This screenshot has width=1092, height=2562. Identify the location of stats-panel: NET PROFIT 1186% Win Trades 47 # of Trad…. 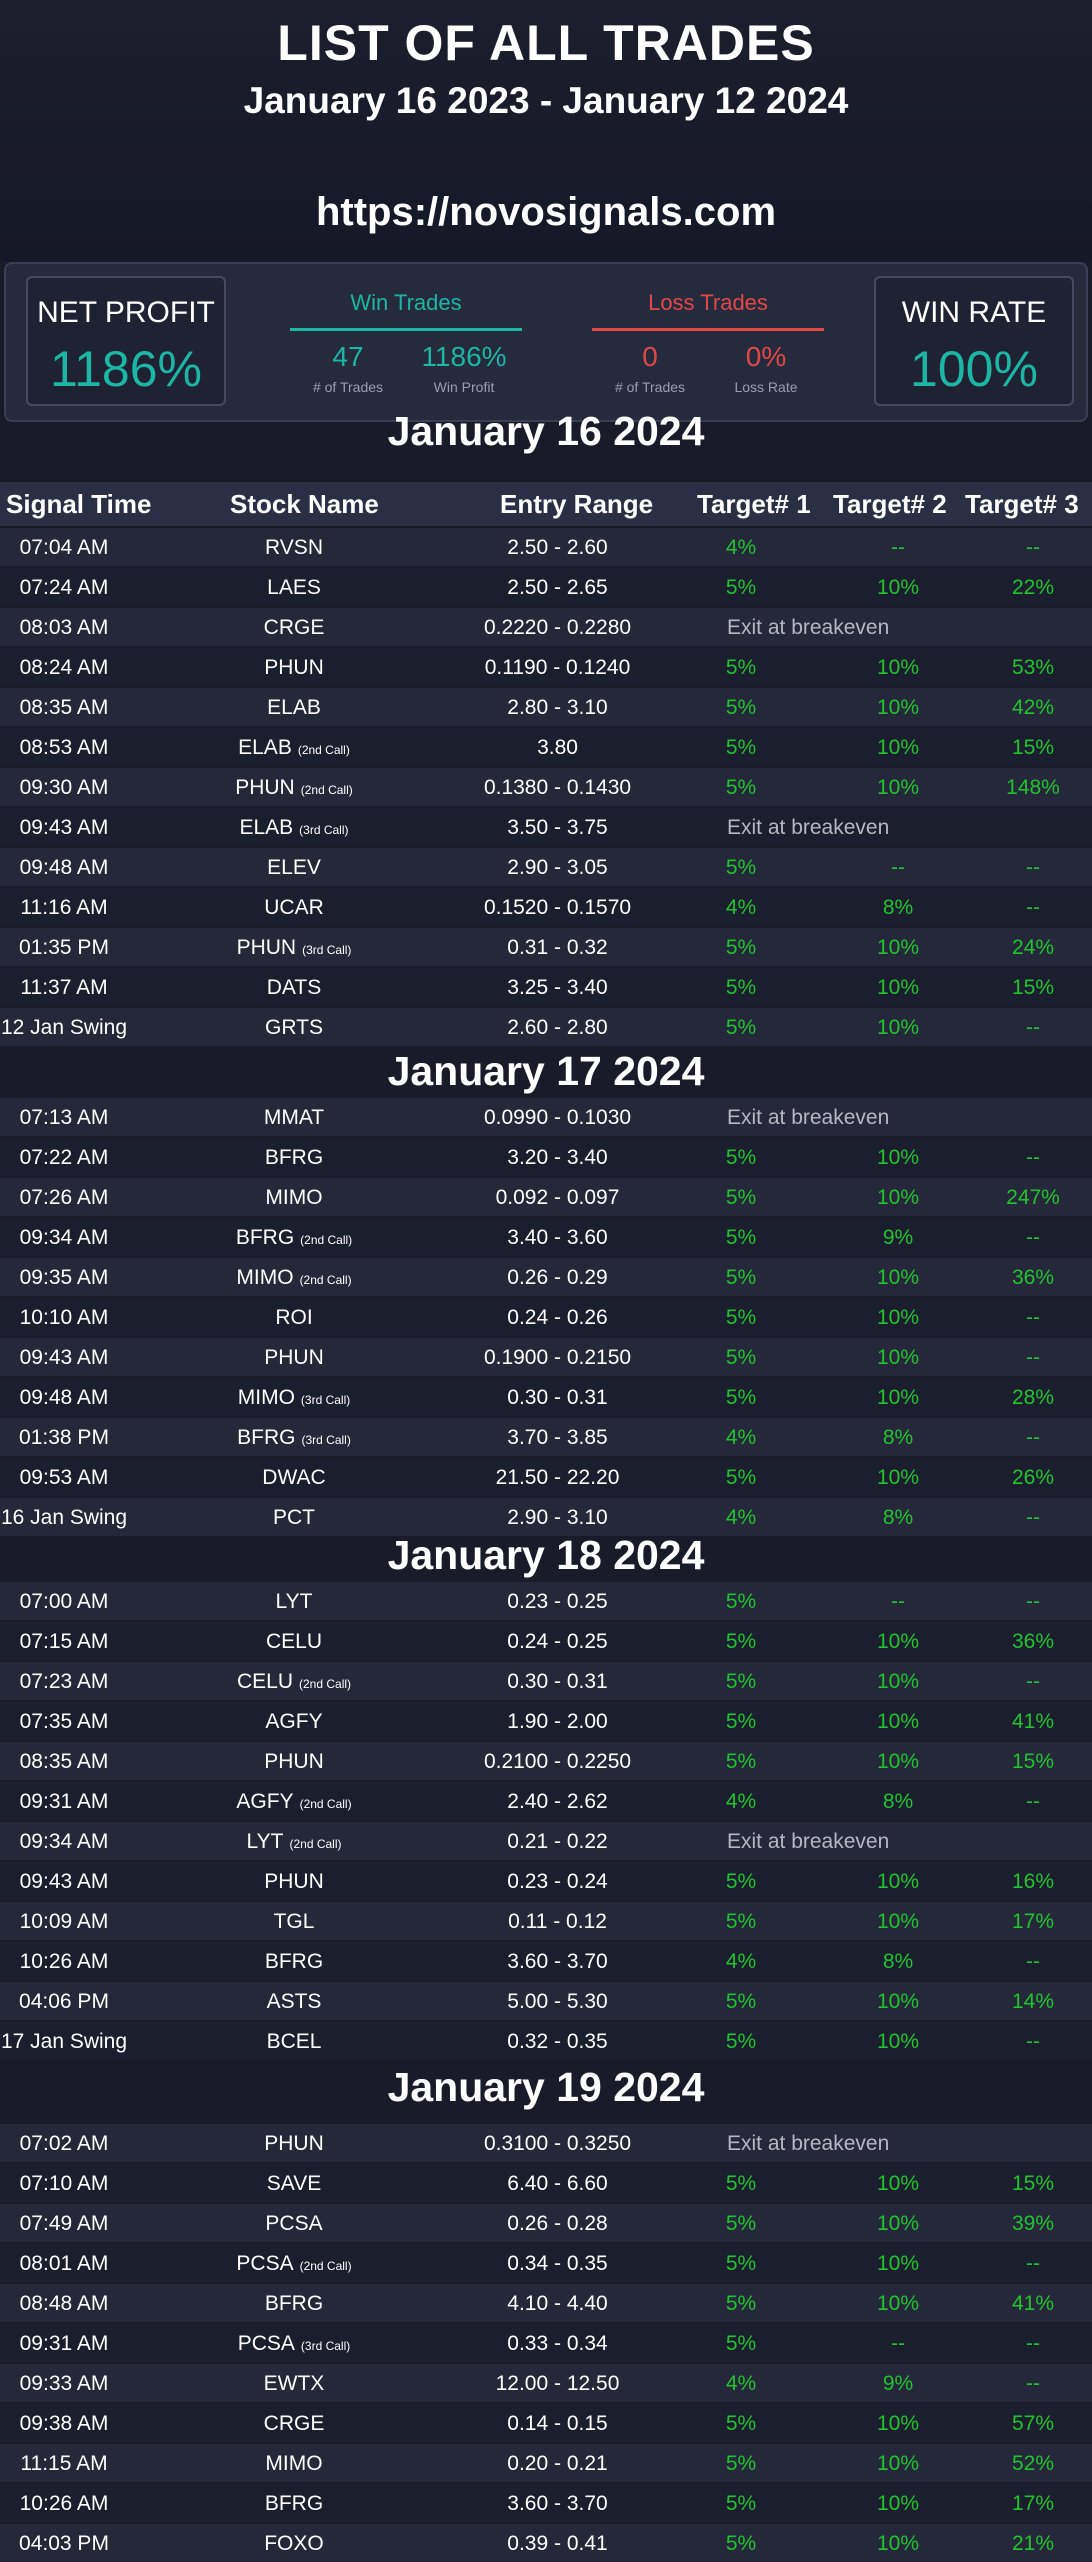
(546, 342).